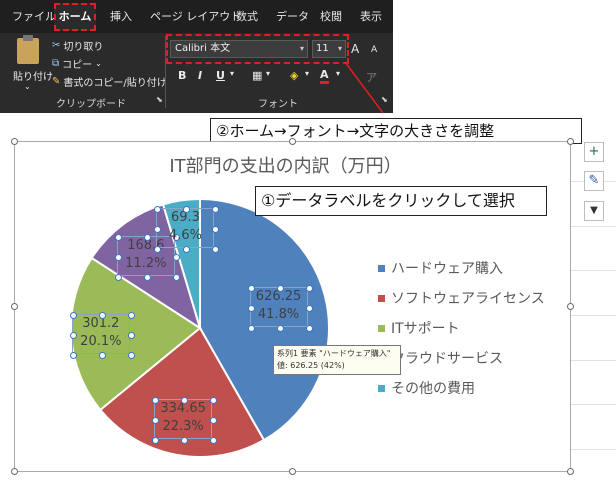 The width and height of the screenshot is (616, 485). I want to click on legend-label: クラウドサービス, so click(447, 358).